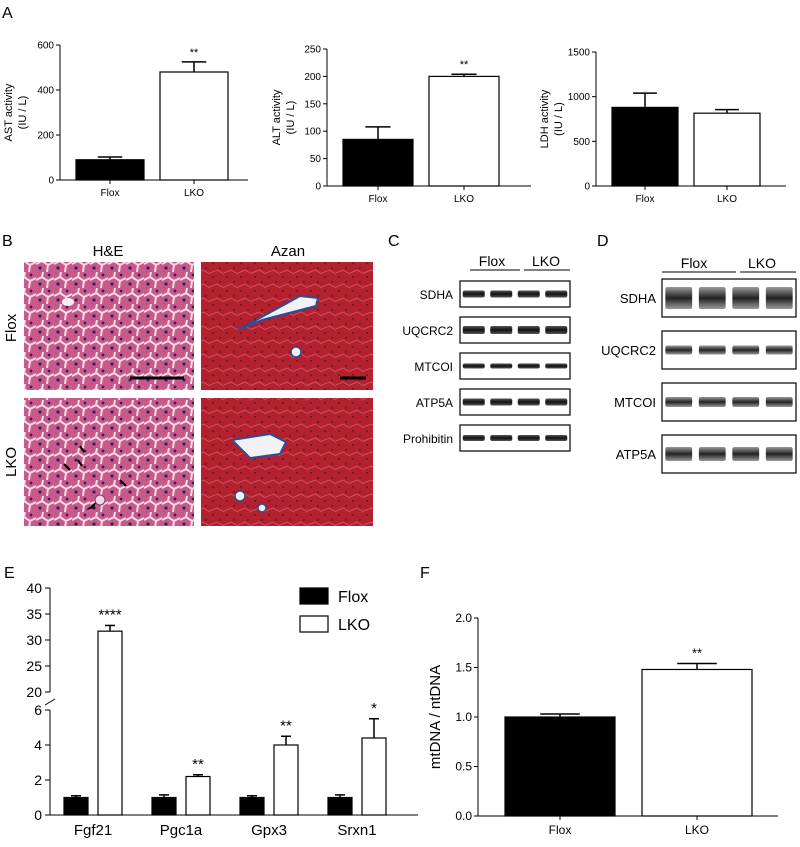  Describe the element at coordinates (38, 780) in the screenshot. I see `y-tick-label: 2` at that location.